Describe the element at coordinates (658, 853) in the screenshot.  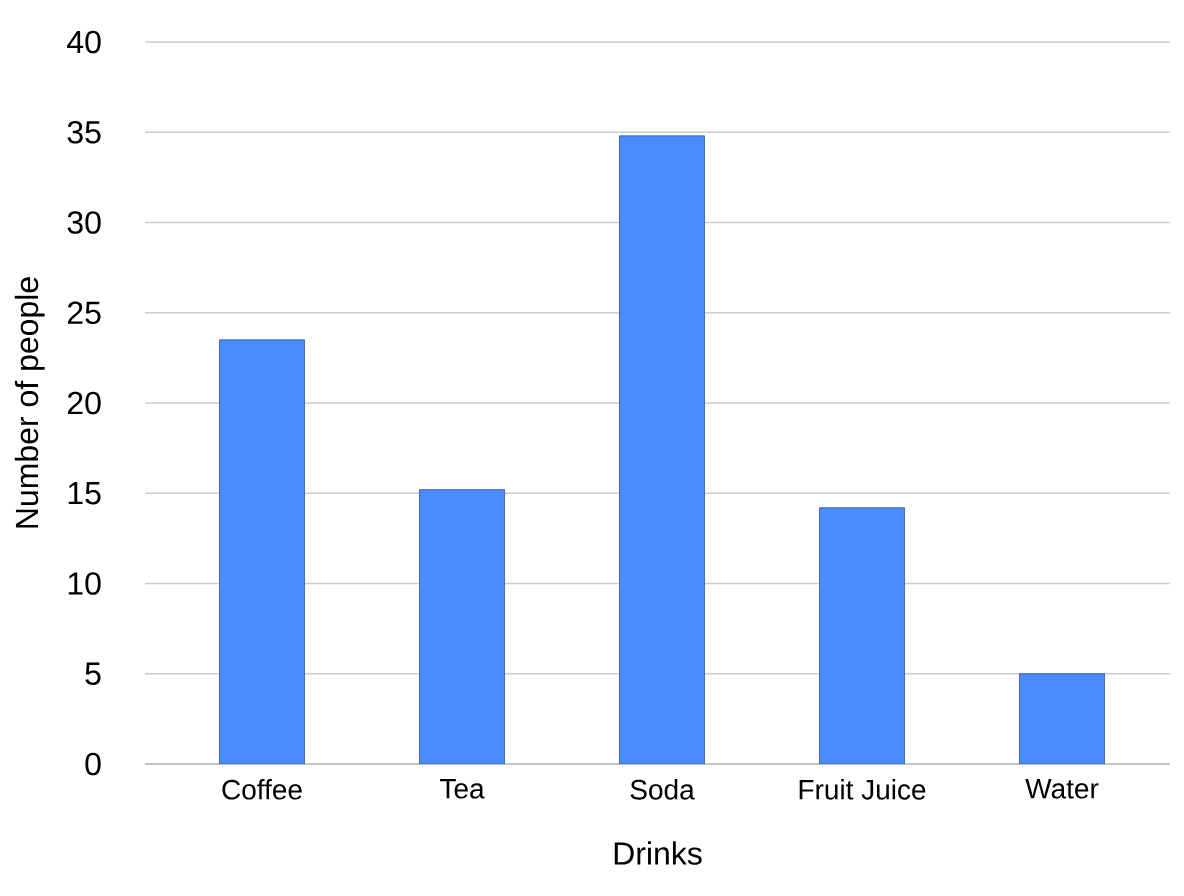
I see `x-axis-title: Drinks` at that location.